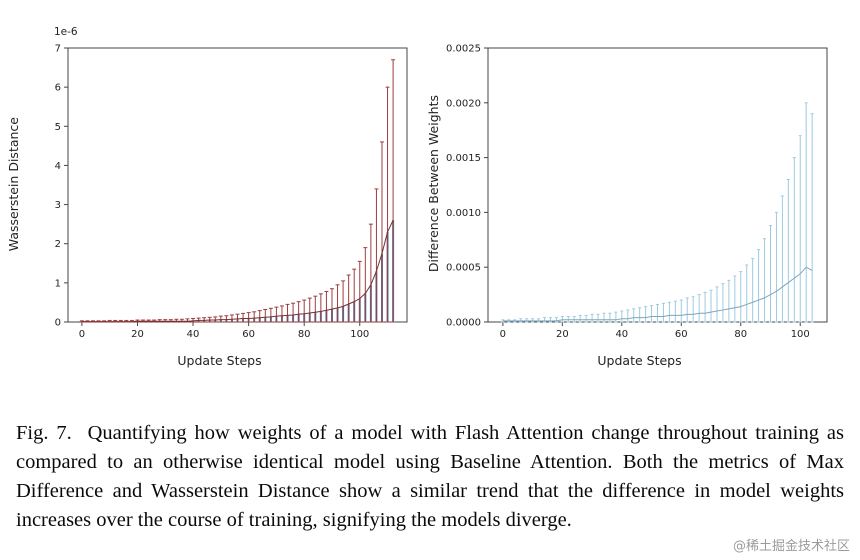 The image size is (860, 560). I want to click on svg-text: 0.0015, so click(463, 158).